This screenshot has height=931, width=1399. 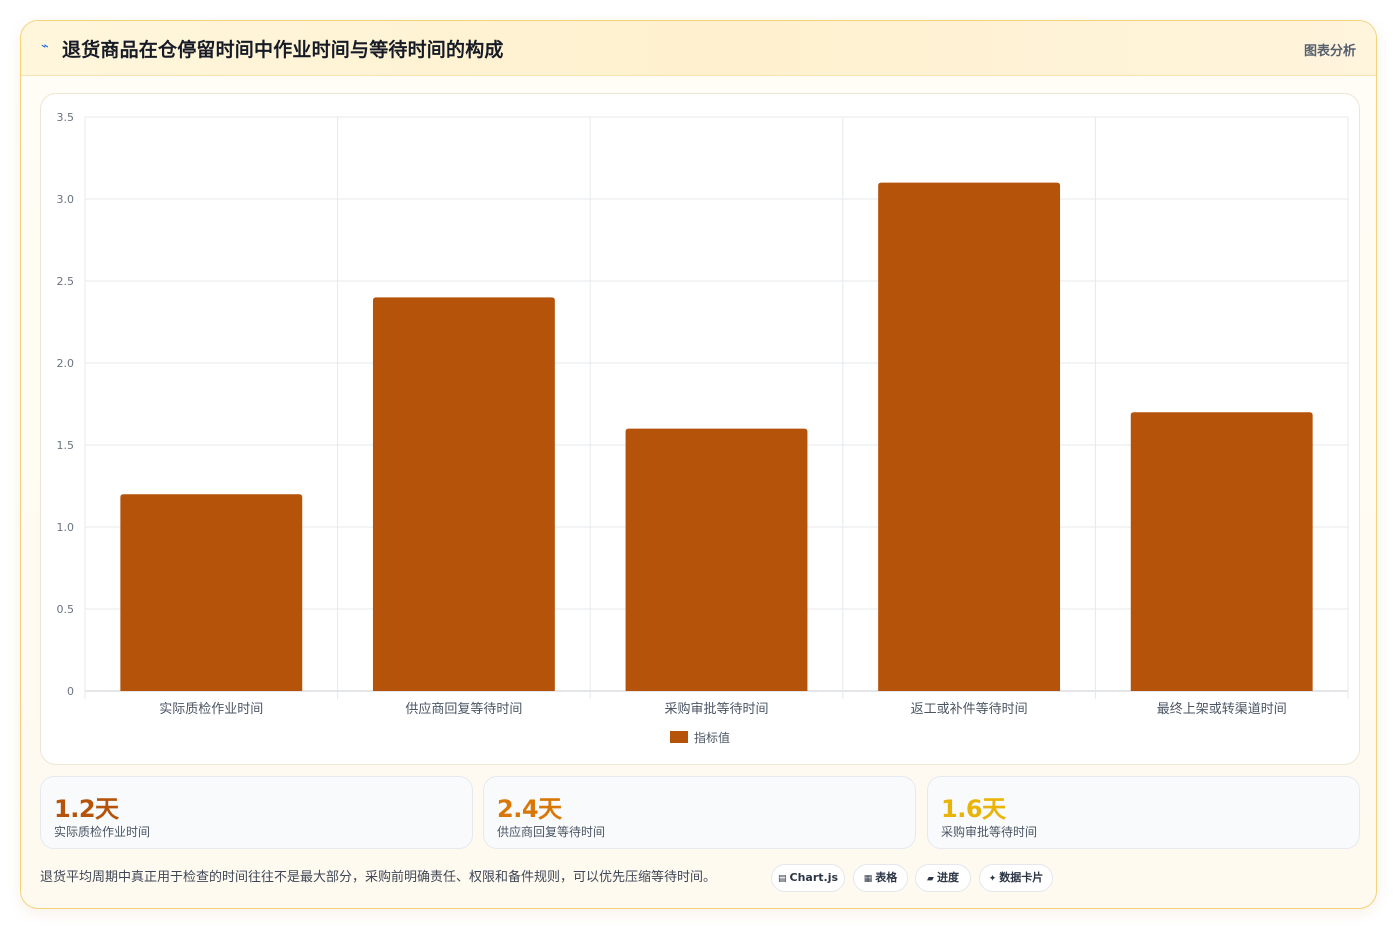 What do you see at coordinates (989, 832) in the screenshot?
I see `kpi-label: 采购审批等待时间` at bounding box center [989, 832].